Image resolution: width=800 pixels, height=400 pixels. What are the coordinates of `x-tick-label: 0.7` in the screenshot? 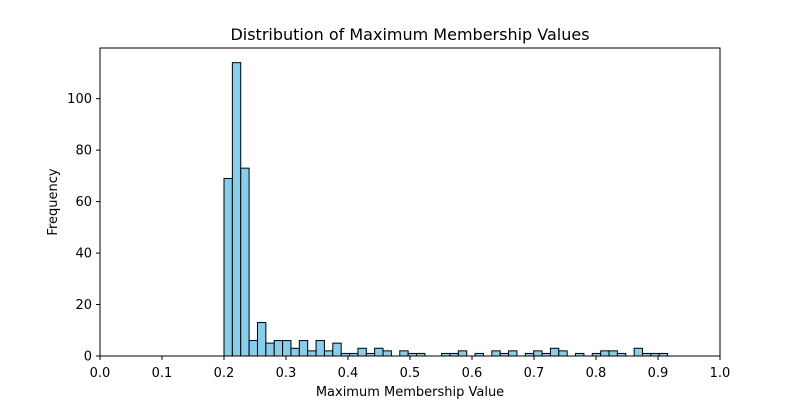 It's located at (534, 373).